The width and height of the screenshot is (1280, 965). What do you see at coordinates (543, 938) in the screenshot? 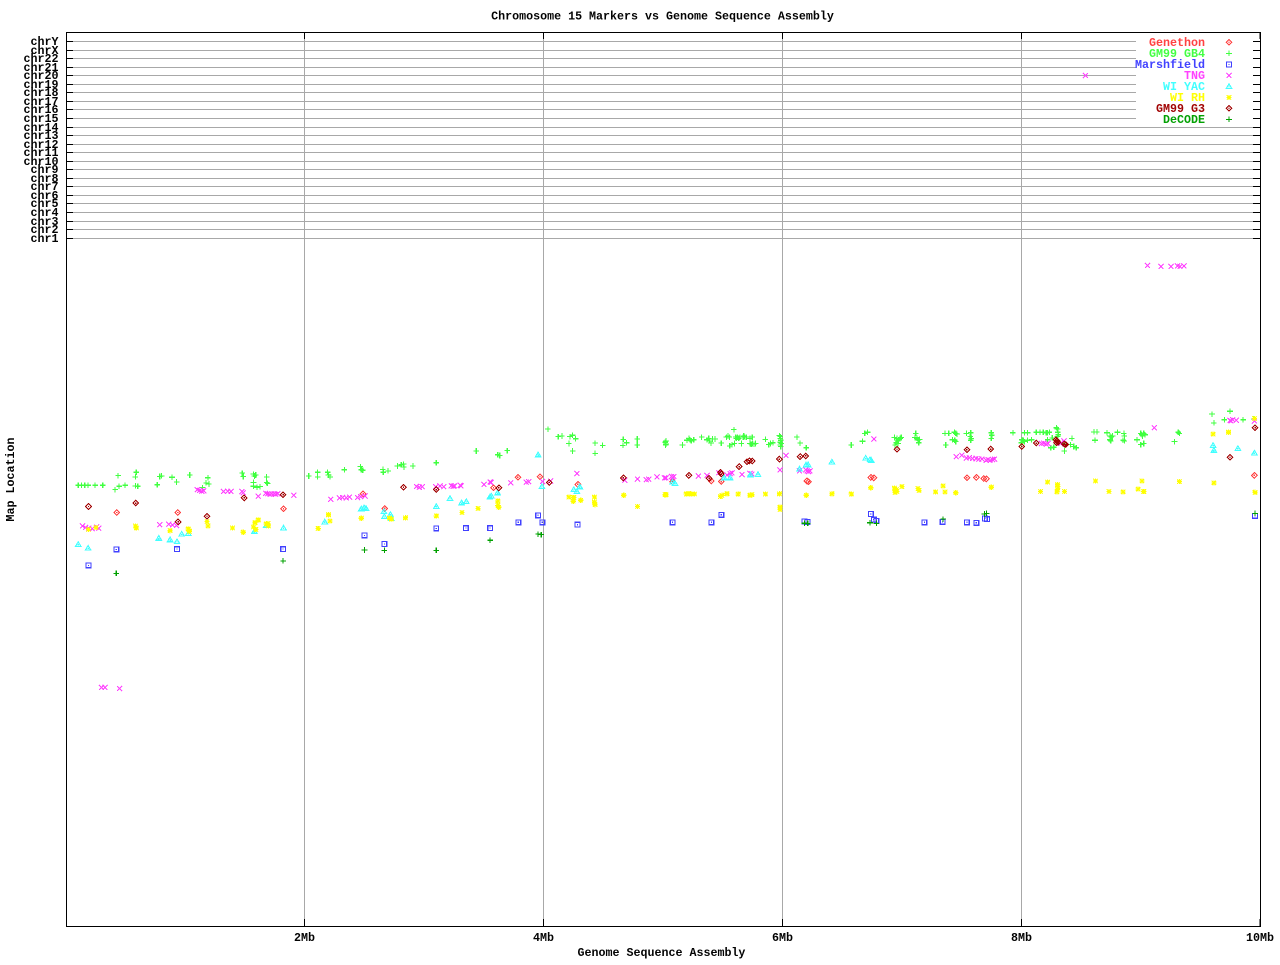
I see `svg-text: 4Mb` at bounding box center [543, 938].